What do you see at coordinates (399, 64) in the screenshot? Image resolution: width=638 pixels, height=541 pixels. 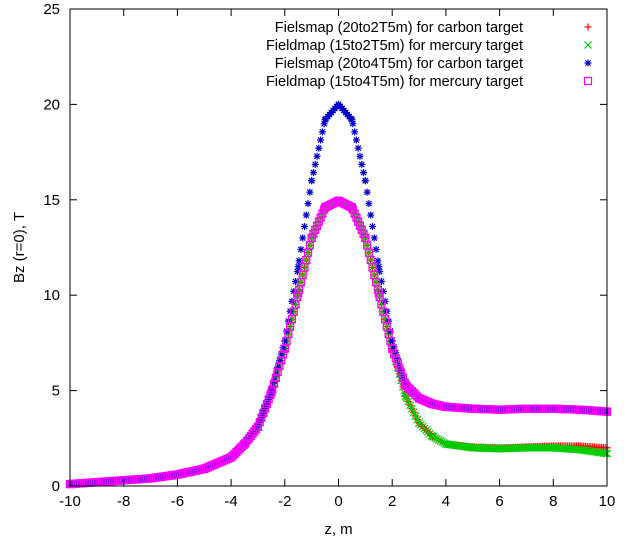 I see `legend-entry-label: Fielsmap (20to4T5m) for carbon target` at bounding box center [399, 64].